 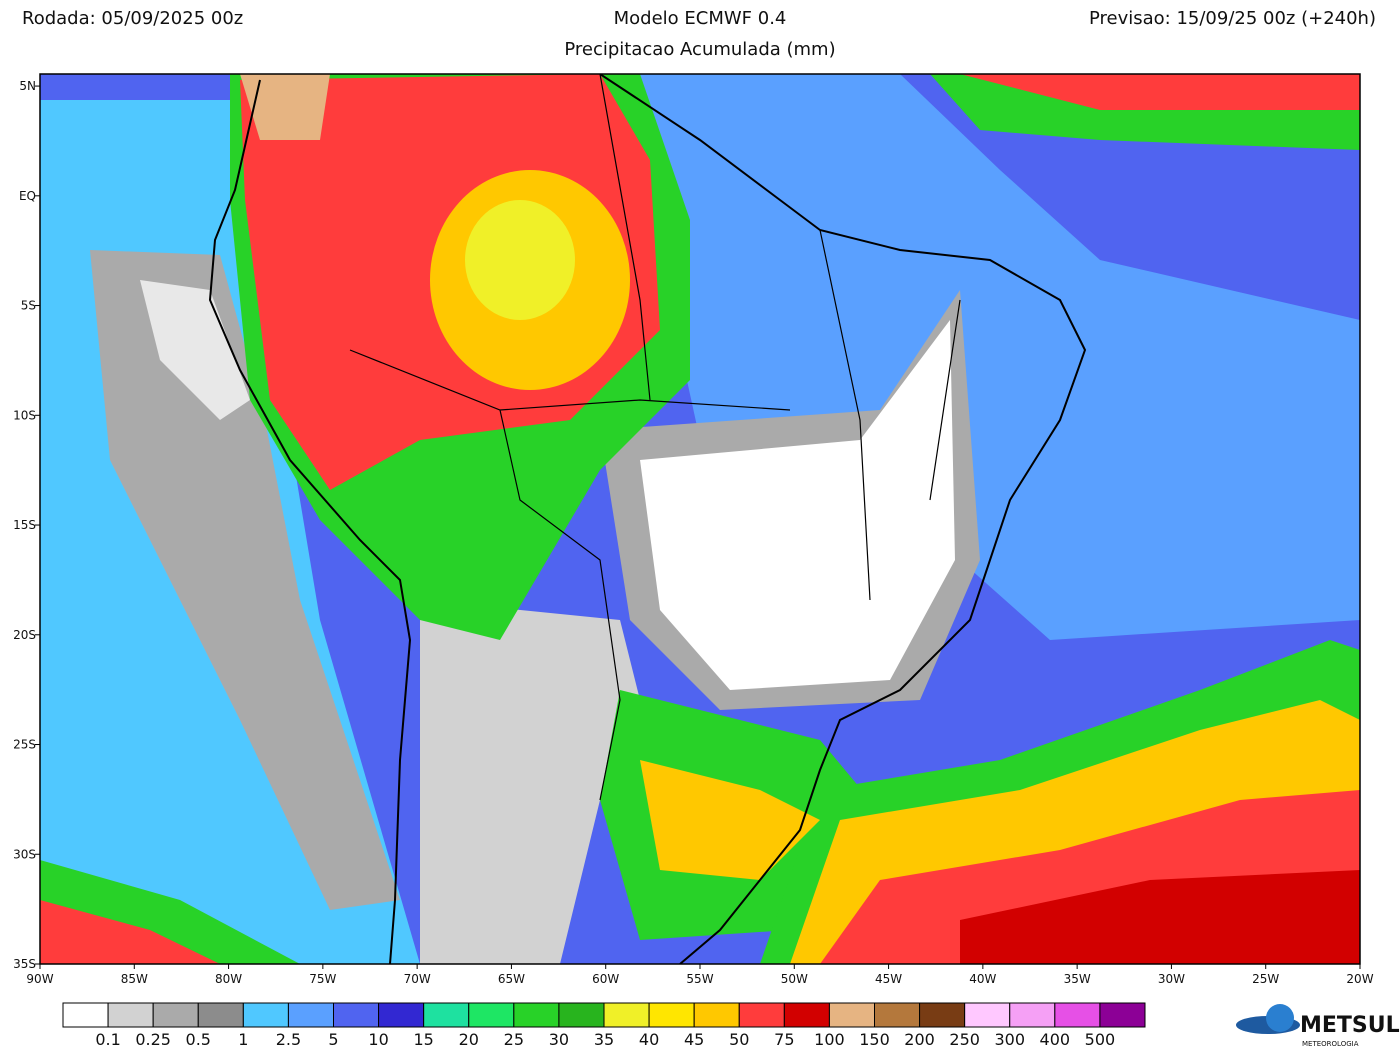 What do you see at coordinates (1077, 979) in the screenshot?
I see `x-tick-label: 35W` at bounding box center [1077, 979].